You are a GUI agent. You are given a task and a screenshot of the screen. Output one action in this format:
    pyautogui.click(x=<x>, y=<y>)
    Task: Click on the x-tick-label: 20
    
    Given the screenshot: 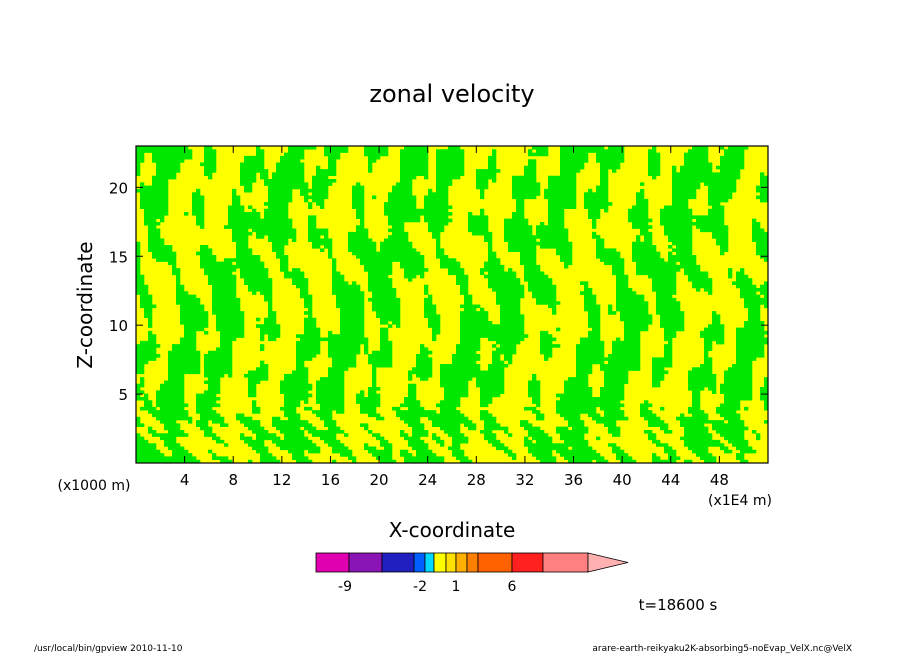 What is the action you would take?
    pyautogui.click(x=379, y=480)
    